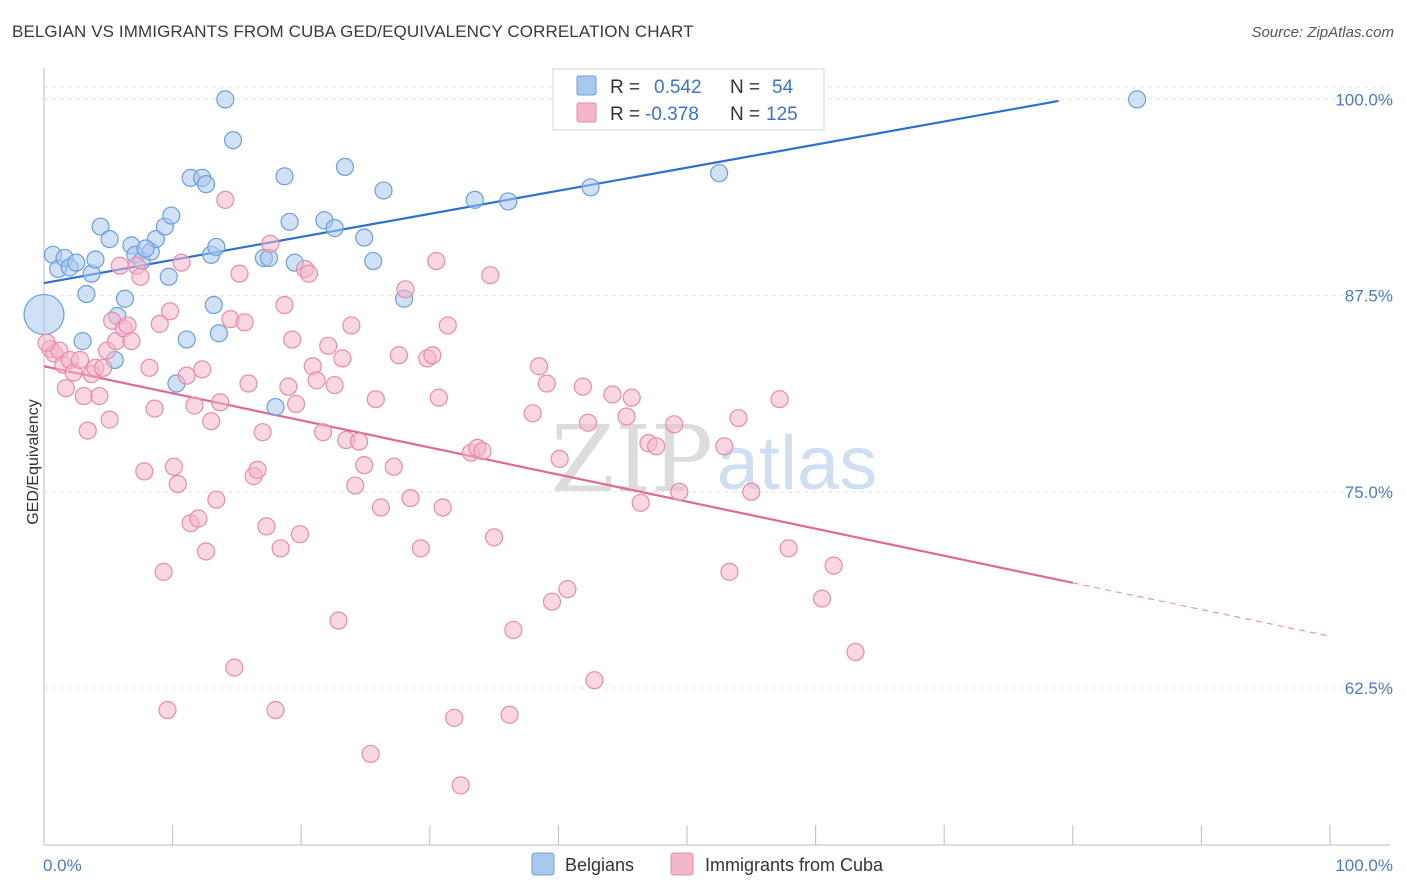  Describe the element at coordinates (794, 865) in the screenshot. I see `legend-bottom-label-cuba: Immigrants from Cuba` at that location.